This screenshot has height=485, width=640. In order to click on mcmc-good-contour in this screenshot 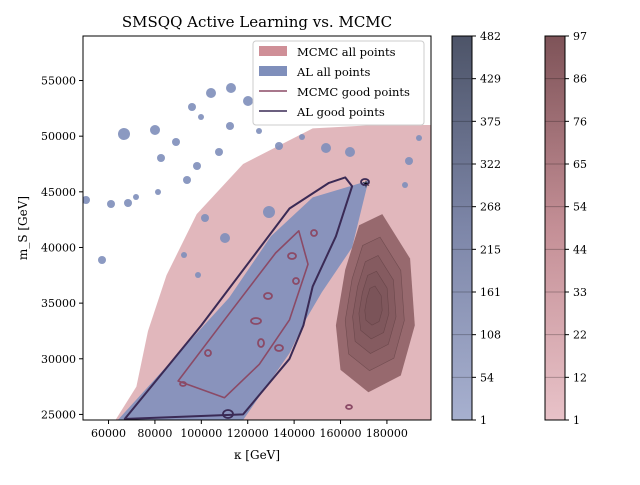, I will do `click(243, 314)`.